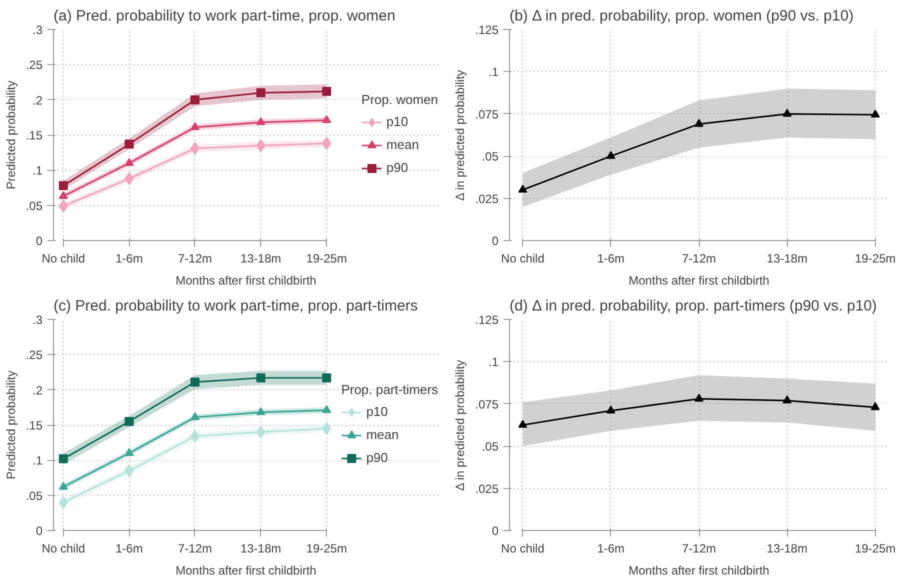 Image resolution: width=905 pixels, height=587 pixels. What do you see at coordinates (693, 306) in the screenshot?
I see `chart-title: (d) Δ in pred. probability, prop. part-timers (p90 vs. p10)` at bounding box center [693, 306].